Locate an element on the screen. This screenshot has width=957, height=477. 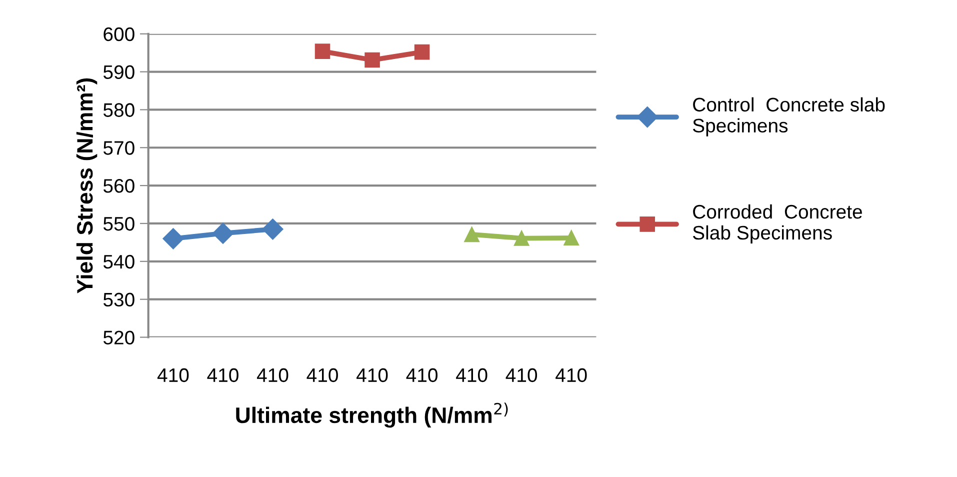
y-tick-label: 530 is located at coordinates (118, 299).